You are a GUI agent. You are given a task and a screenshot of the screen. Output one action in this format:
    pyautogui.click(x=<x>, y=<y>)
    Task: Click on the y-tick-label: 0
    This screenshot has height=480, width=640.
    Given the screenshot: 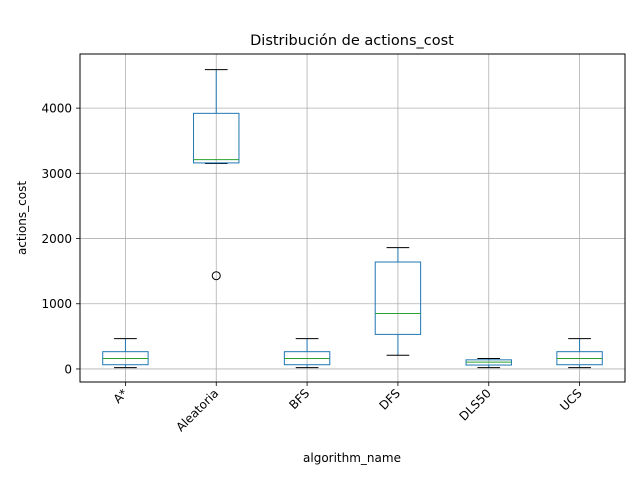 What is the action you would take?
    pyautogui.click(x=68, y=369)
    